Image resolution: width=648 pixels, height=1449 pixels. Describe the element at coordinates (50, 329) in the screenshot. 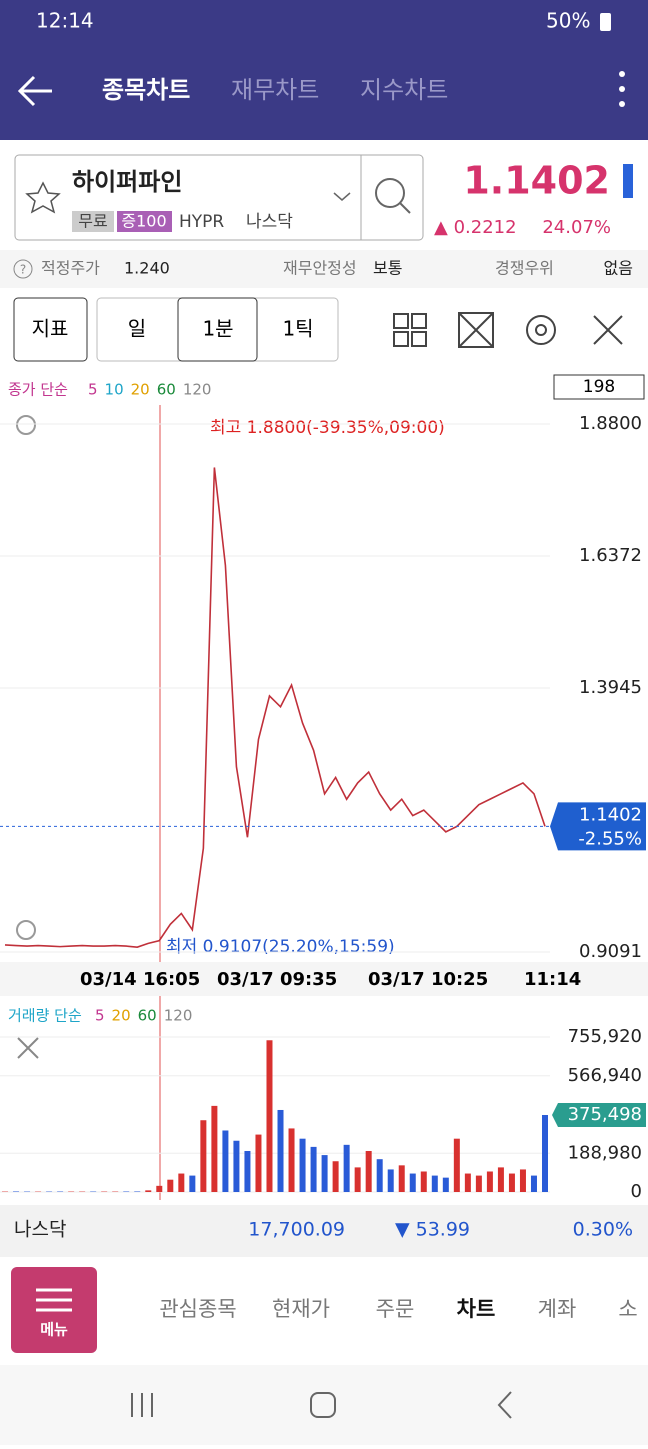

I see `button-label: 지표` at that location.